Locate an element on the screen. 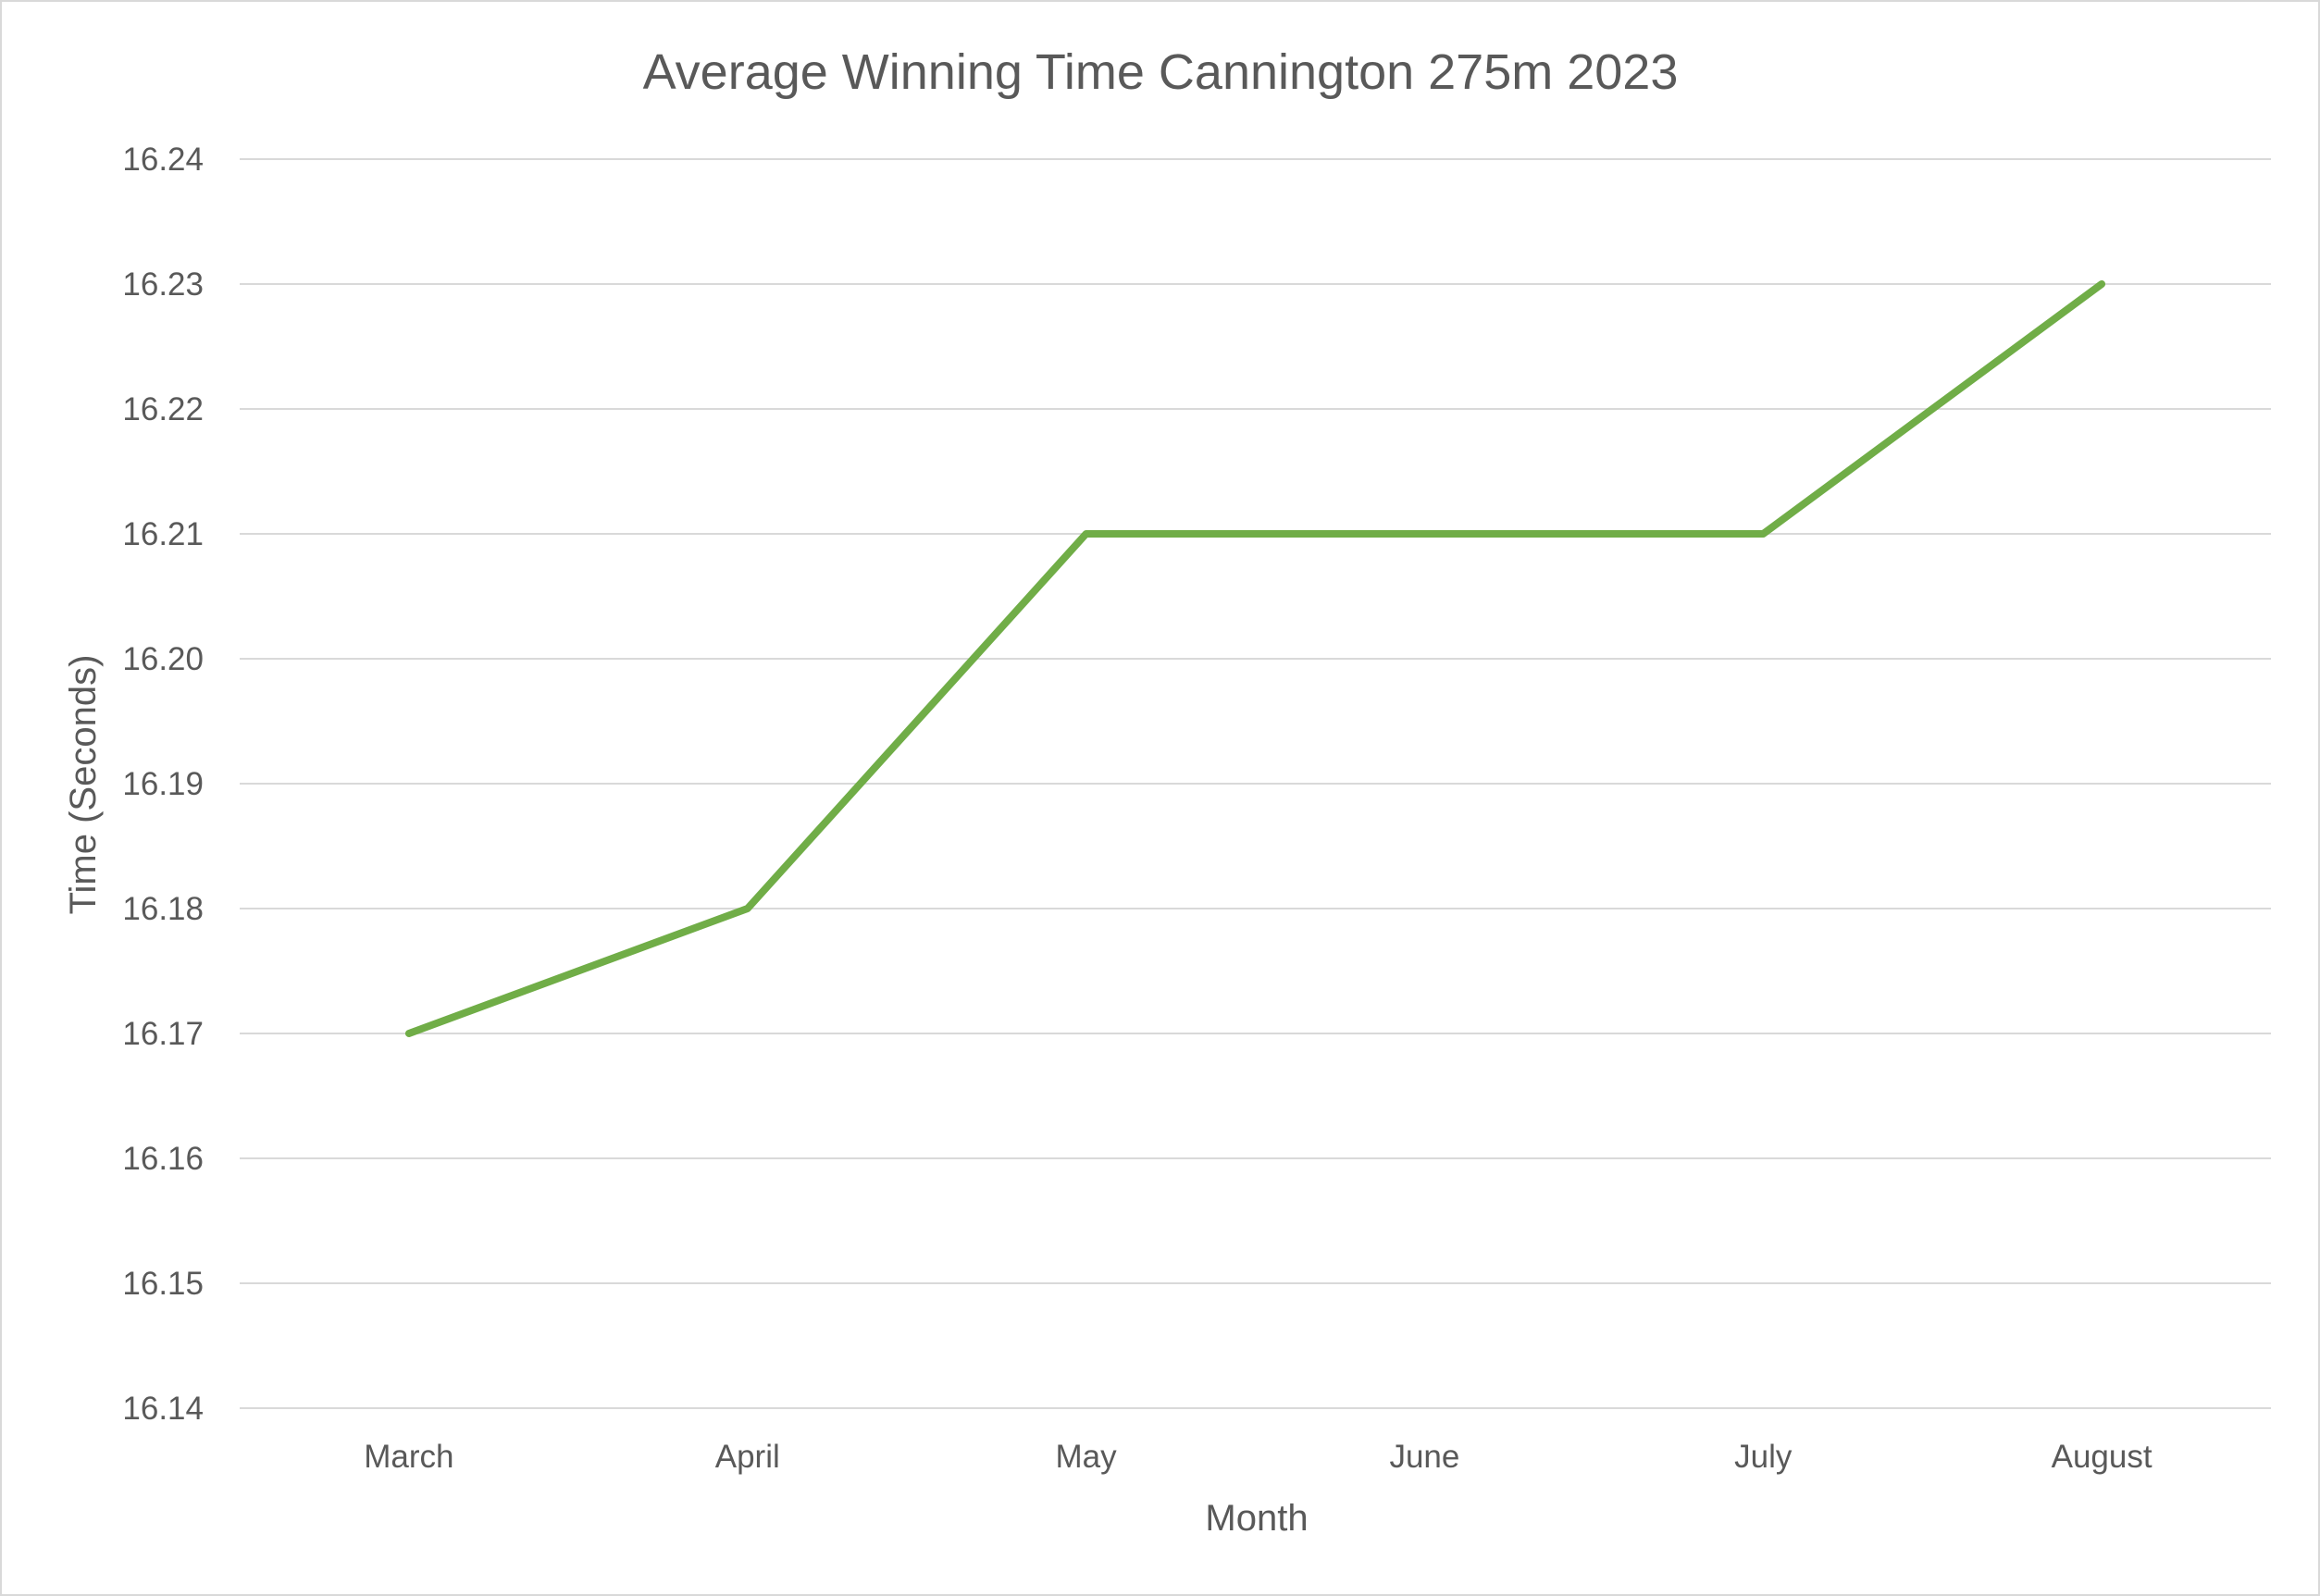 The width and height of the screenshot is (2320, 1596). y-tick-label: 16.23 is located at coordinates (163, 284).